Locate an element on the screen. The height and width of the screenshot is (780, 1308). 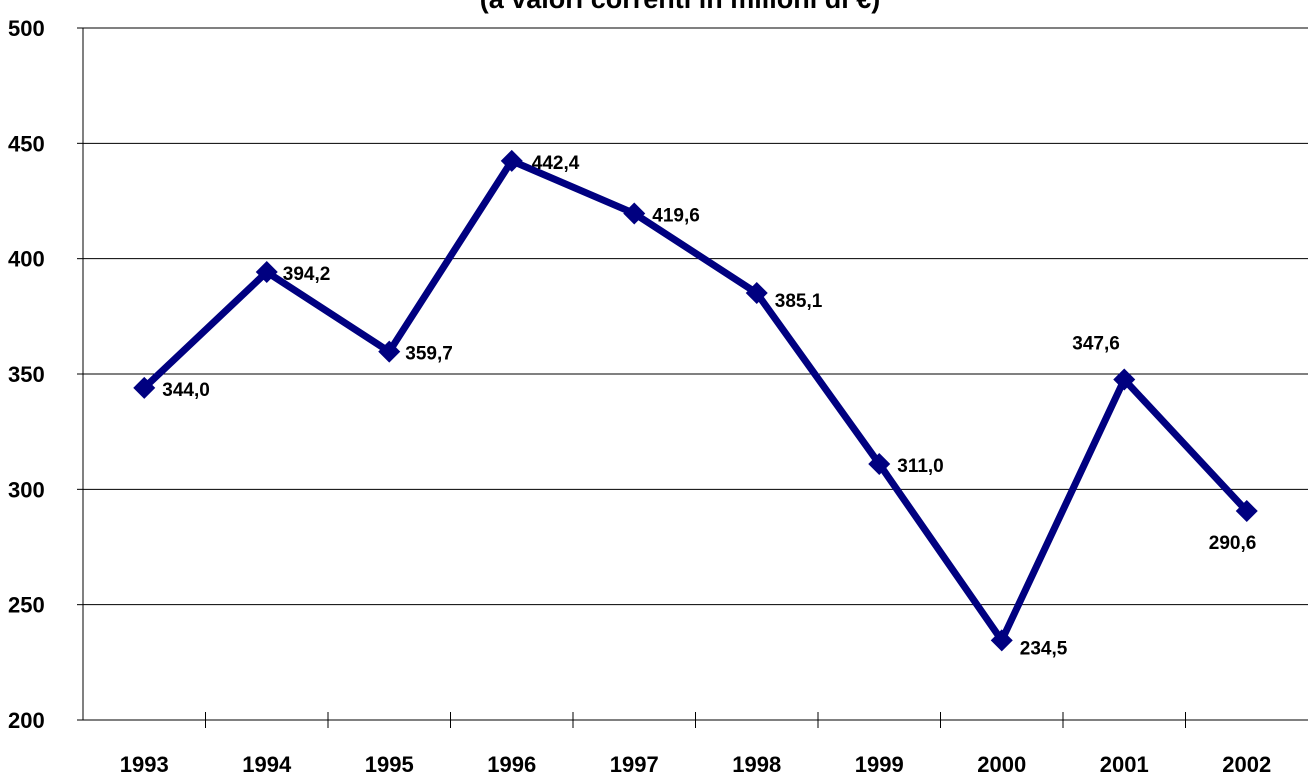
data-label: 442,4 is located at coordinates (556, 163).